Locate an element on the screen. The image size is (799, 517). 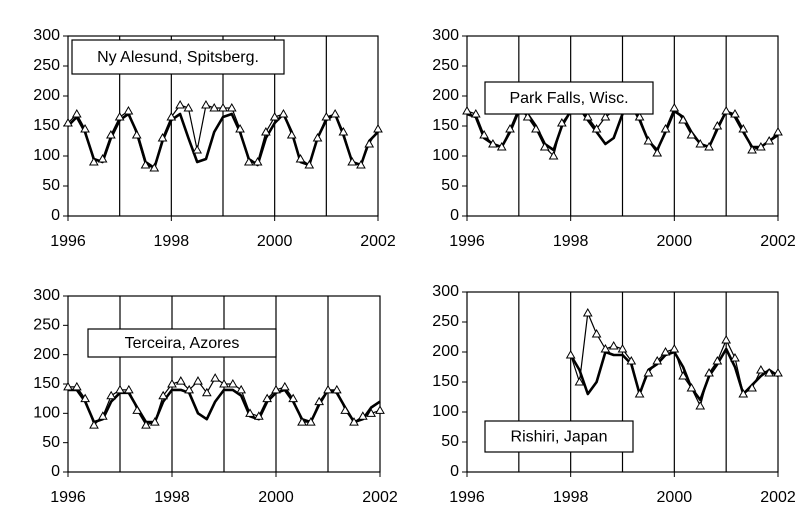
y-tick-label: 150 is located at coordinates (46, 125).